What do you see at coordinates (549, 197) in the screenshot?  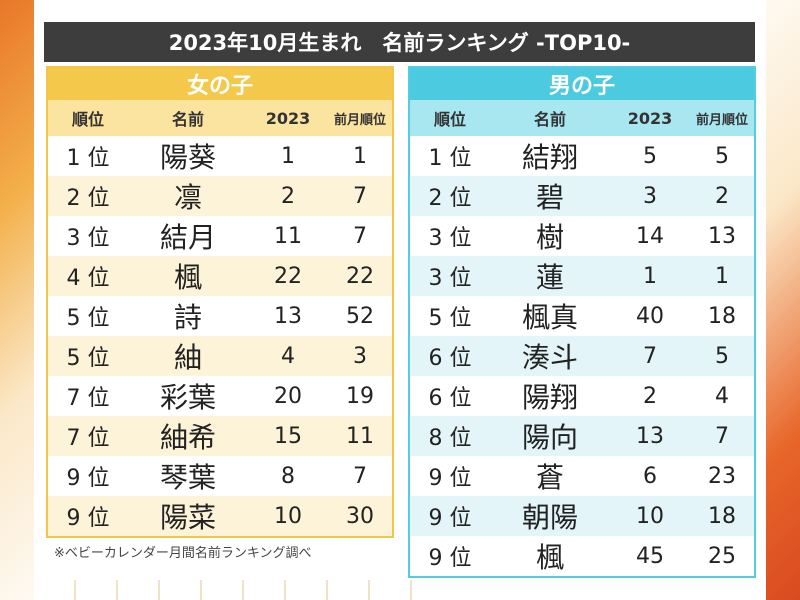 I see `cell-name: 碧` at bounding box center [549, 197].